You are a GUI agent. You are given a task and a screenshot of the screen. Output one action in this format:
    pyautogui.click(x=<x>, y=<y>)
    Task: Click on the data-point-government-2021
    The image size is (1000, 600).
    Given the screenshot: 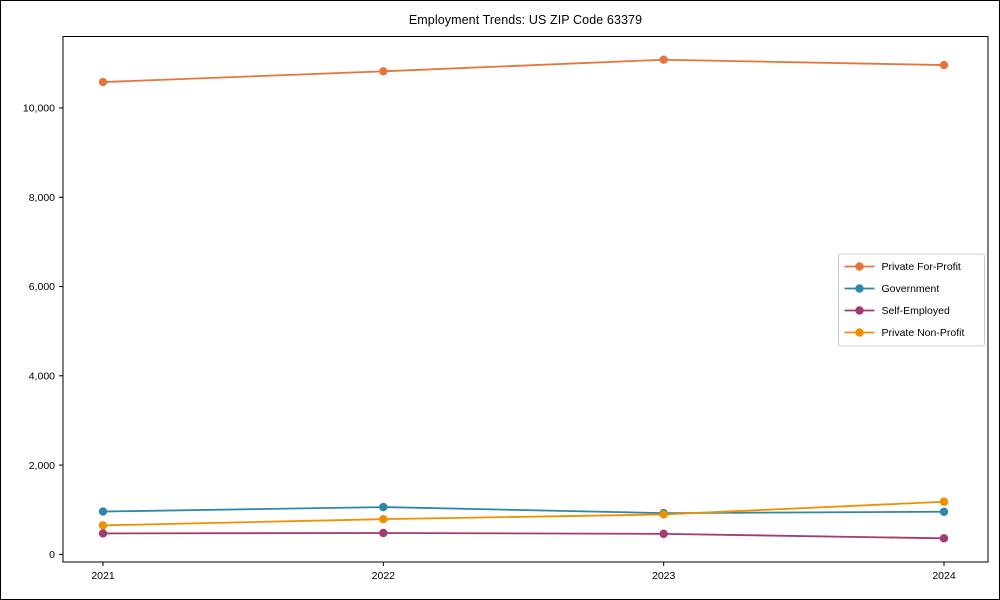 What is the action you would take?
    pyautogui.click(x=103, y=511)
    